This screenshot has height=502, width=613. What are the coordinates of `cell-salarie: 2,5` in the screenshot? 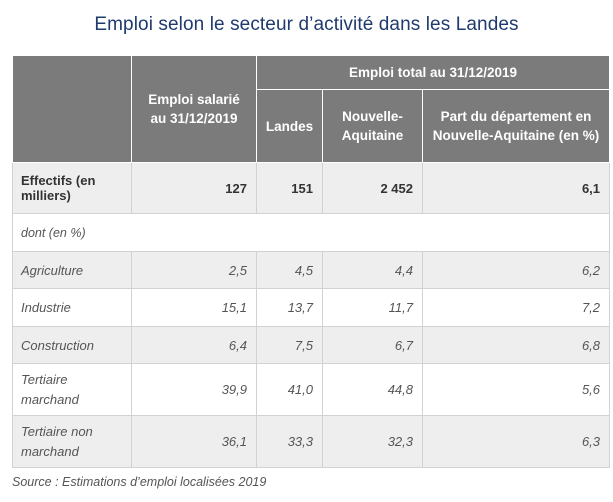 It's located at (194, 270).